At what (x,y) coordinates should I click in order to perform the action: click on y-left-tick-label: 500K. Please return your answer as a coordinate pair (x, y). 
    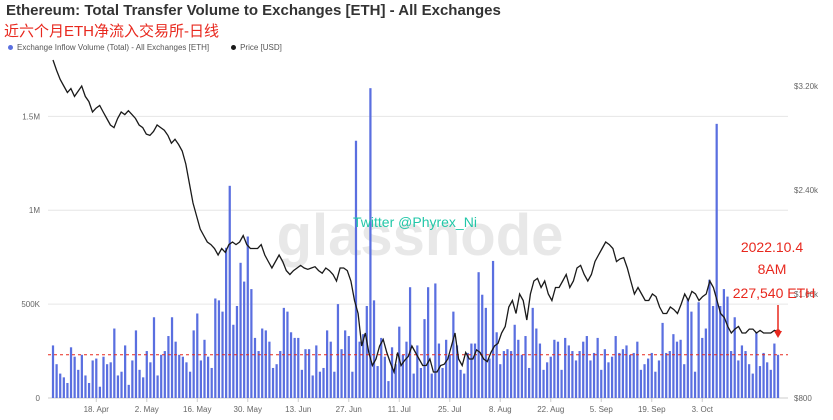
    Looking at the image, I should click on (30, 304).